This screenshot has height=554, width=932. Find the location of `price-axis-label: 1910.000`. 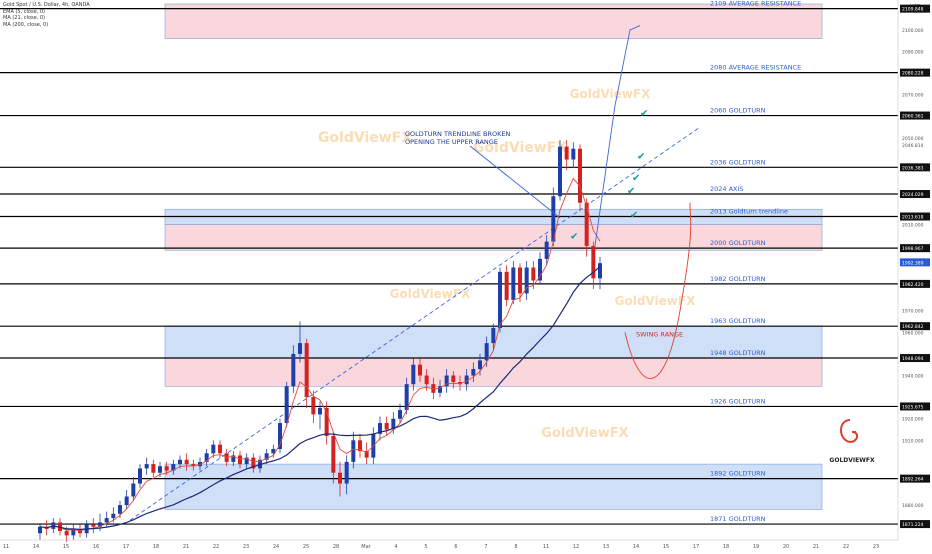

price-axis-label: 1910.000 is located at coordinates (913, 441).